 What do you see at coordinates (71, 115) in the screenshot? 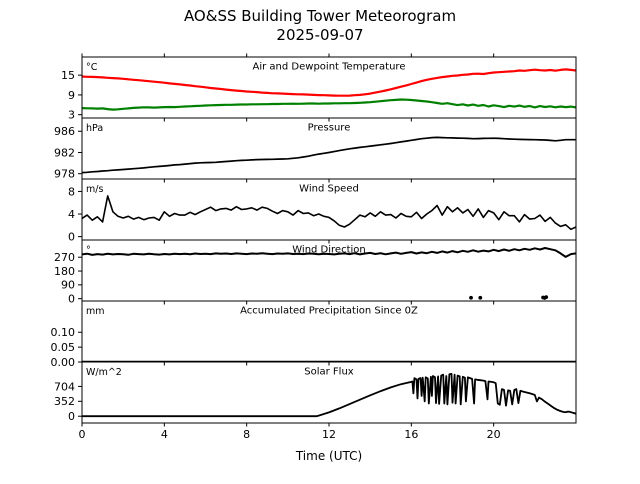
I see `y-tick-label: 3` at bounding box center [71, 115].